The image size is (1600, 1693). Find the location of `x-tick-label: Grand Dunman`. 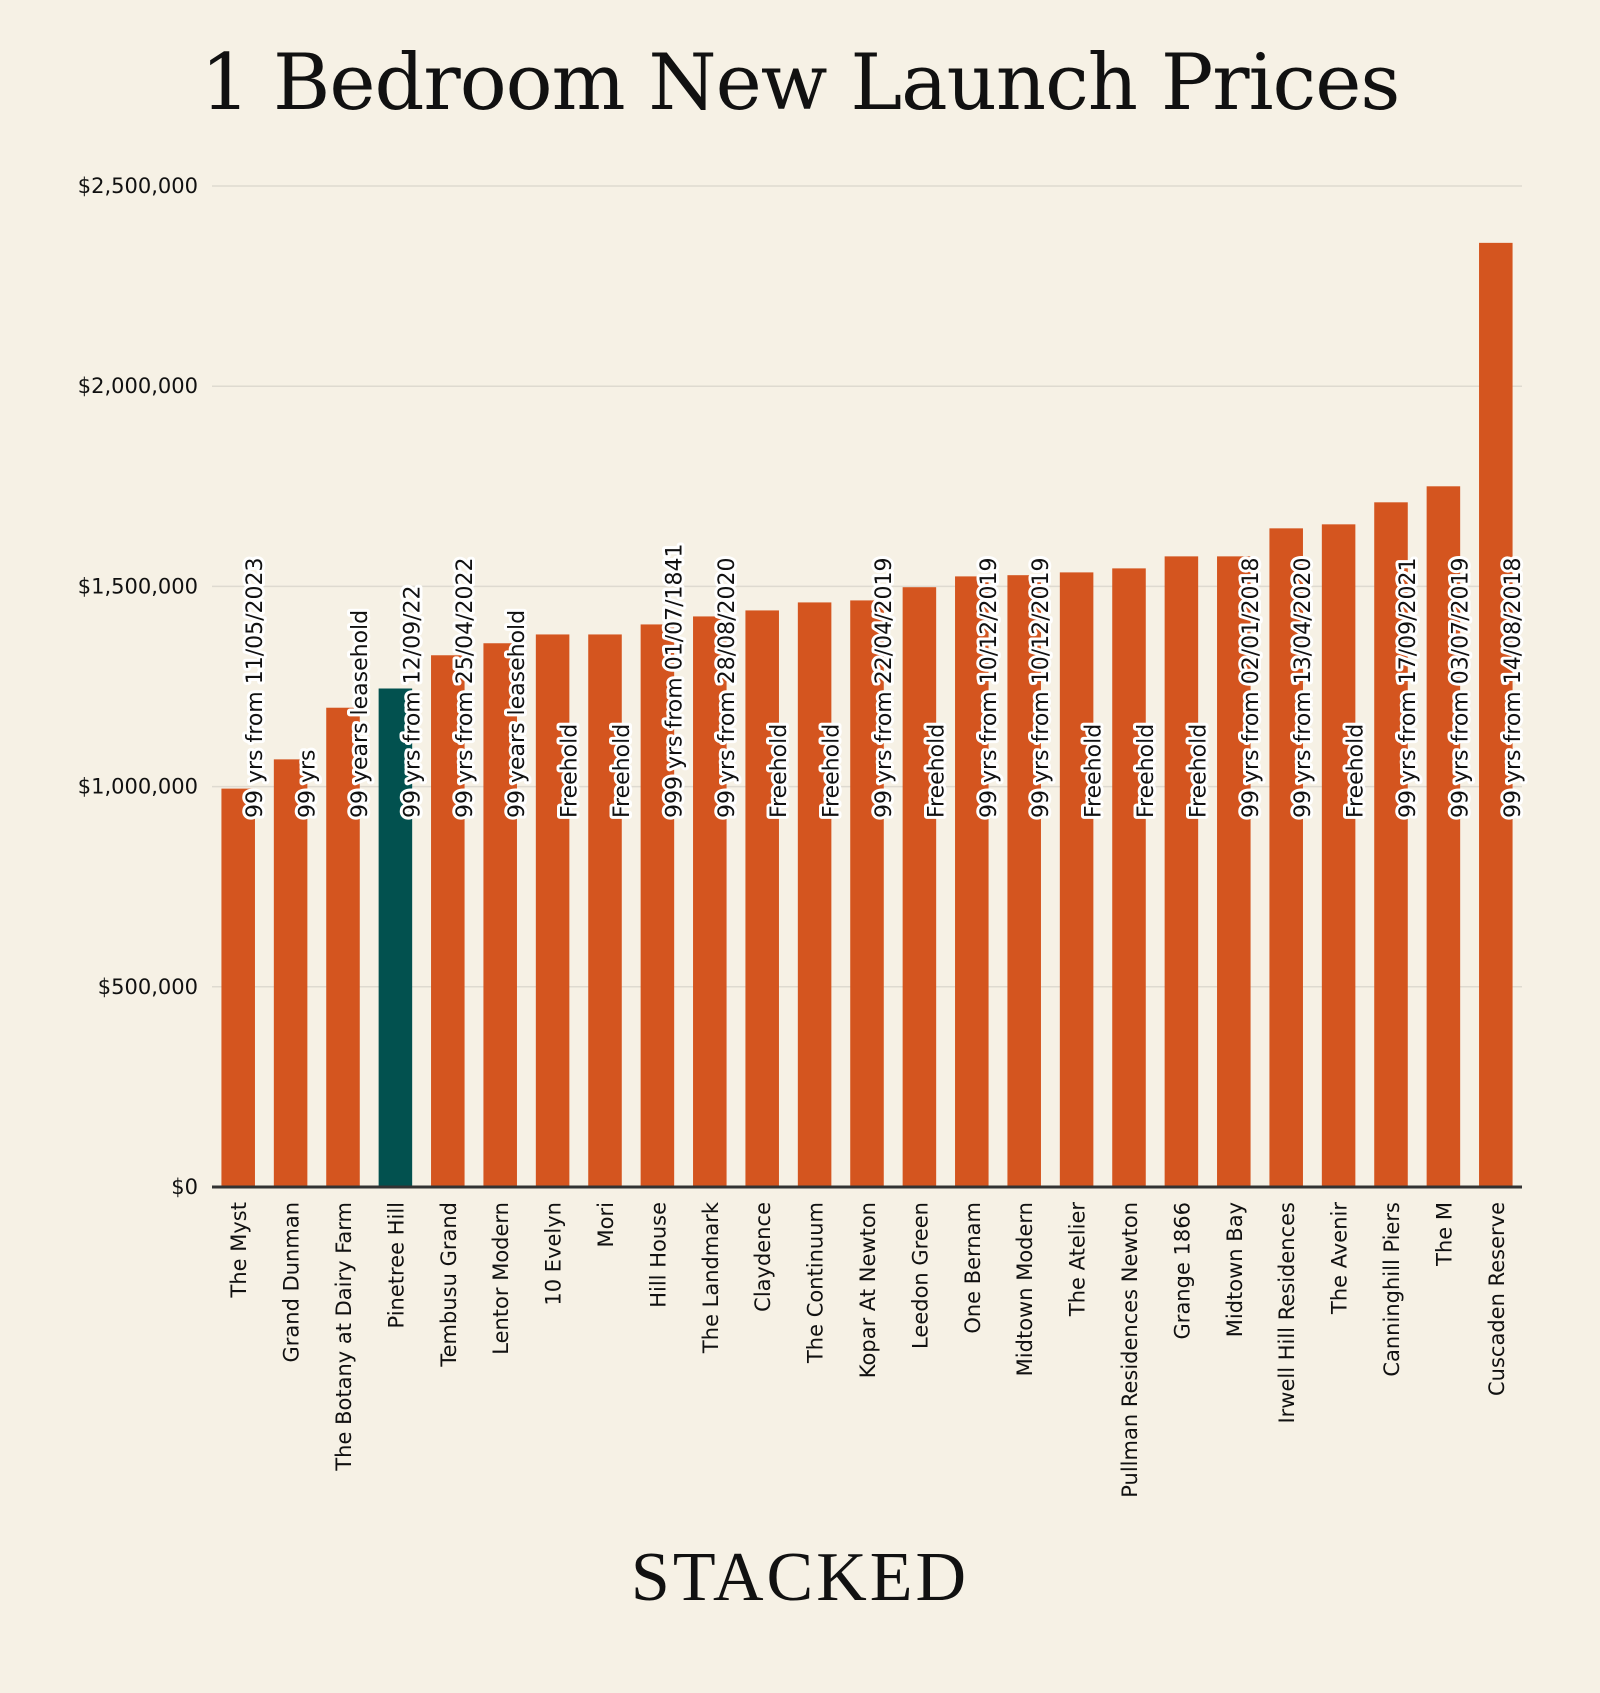

x-tick-label: Grand Dunman is located at coordinates (292, 1282).